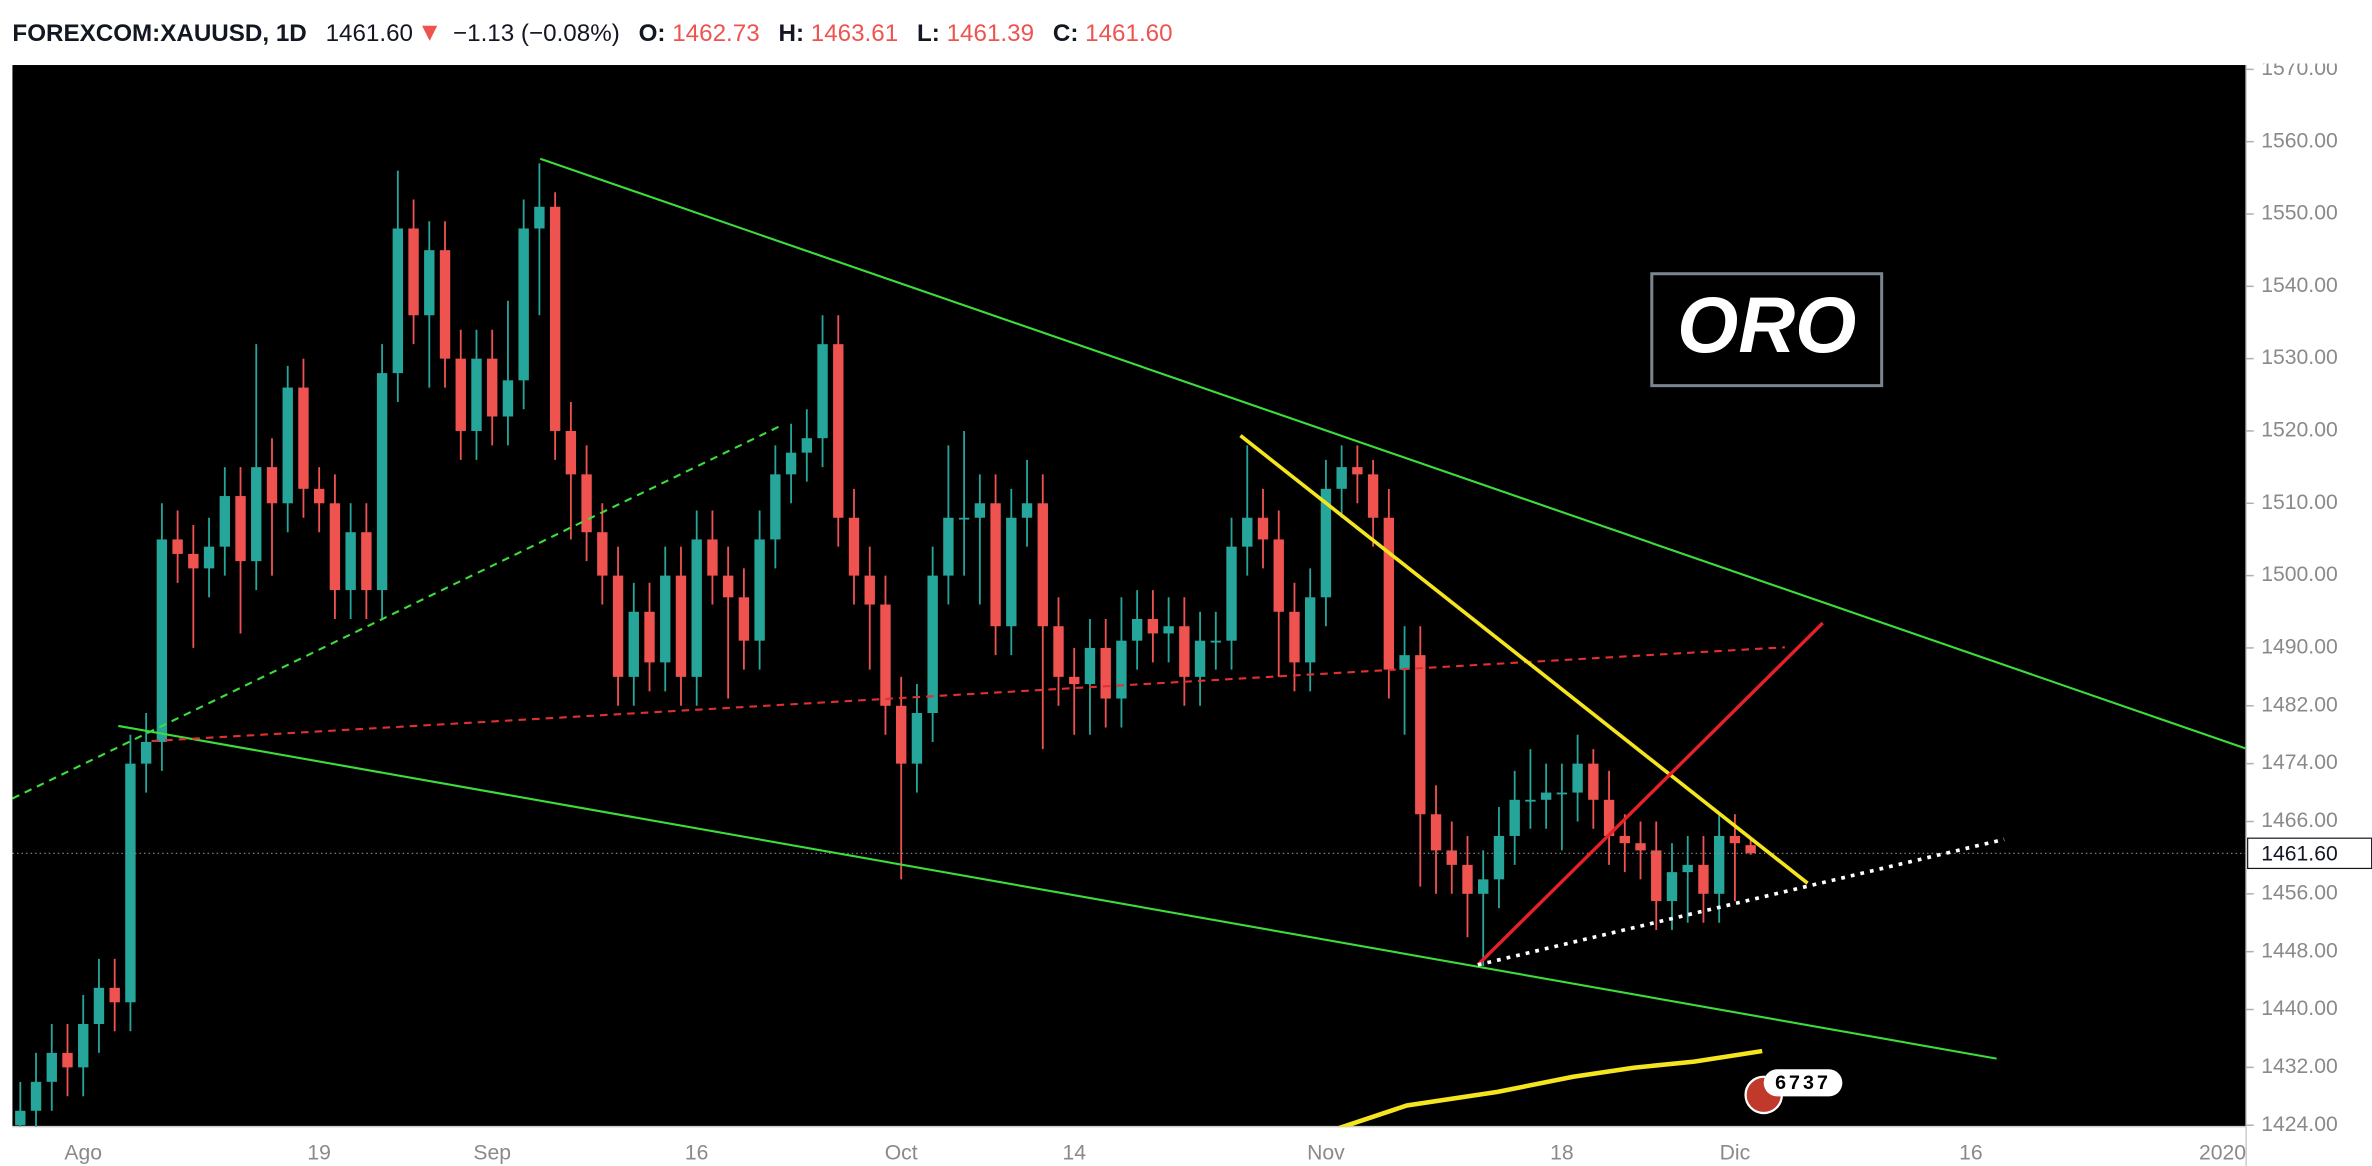 The image size is (2372, 1166). Describe the element at coordinates (715, 33) in the screenshot. I see `open-value: 1462.73` at that location.